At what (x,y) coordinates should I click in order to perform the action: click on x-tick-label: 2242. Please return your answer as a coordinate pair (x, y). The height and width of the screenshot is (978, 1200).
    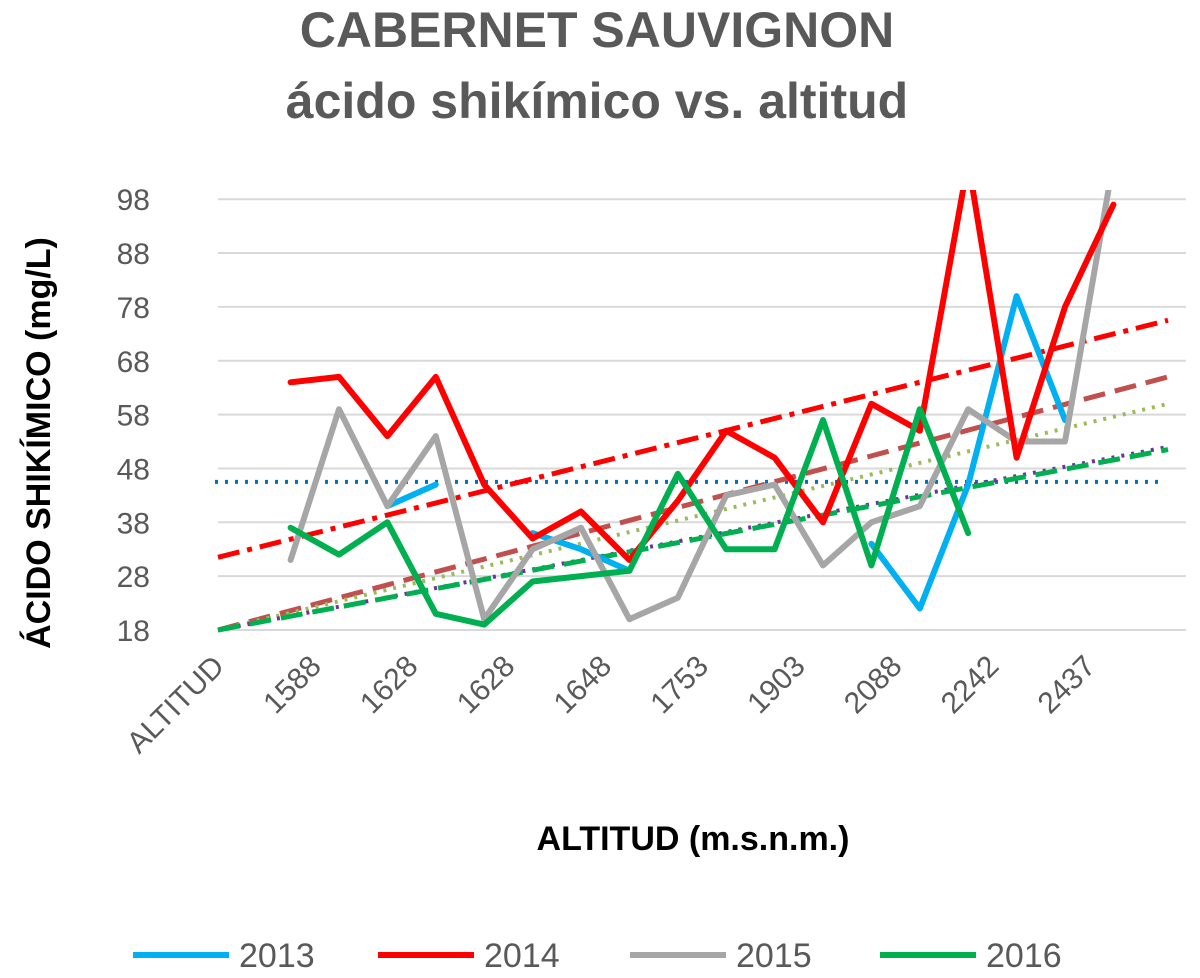
    Looking at the image, I should click on (970, 685).